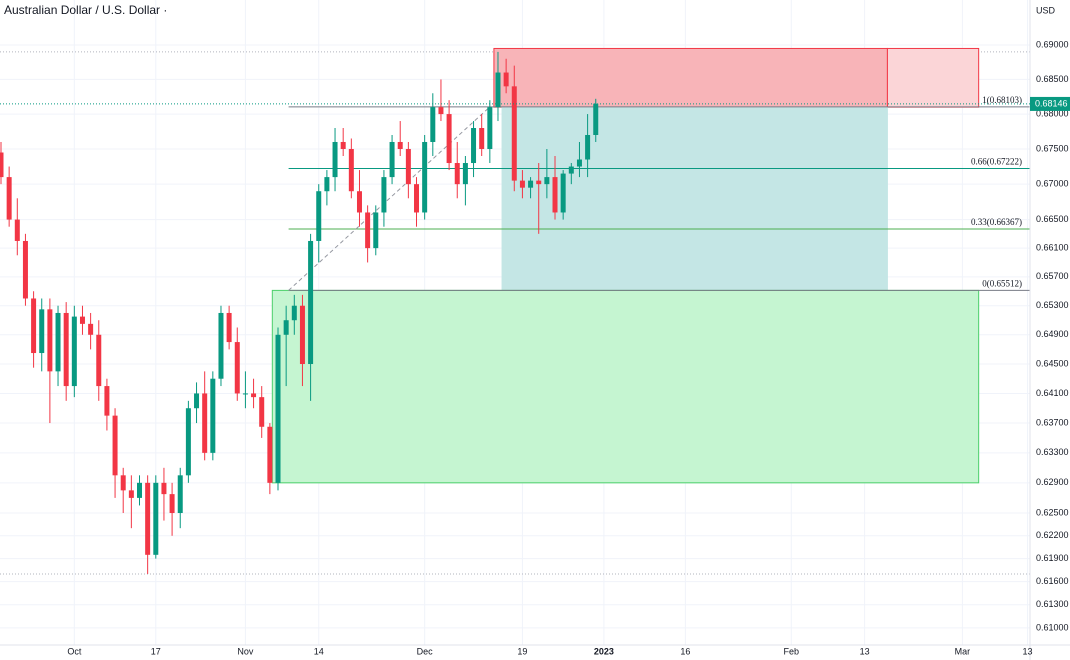 This screenshot has width=1070, height=660. I want to click on x-tick-label: 17, so click(156, 651).